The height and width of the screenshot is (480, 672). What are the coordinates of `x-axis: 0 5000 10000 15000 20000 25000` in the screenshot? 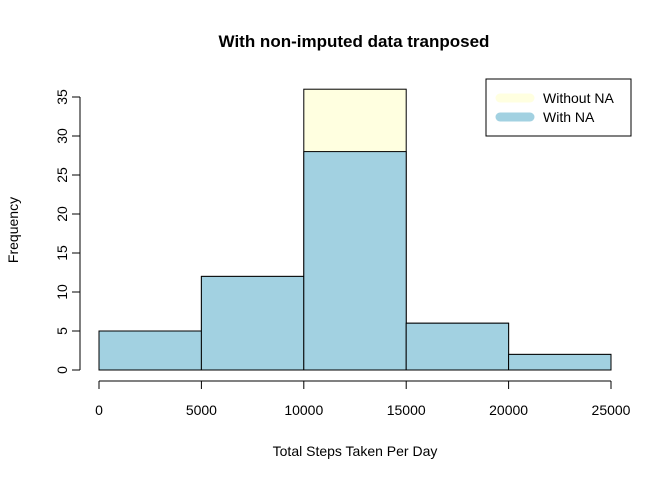 It's located at (363, 399).